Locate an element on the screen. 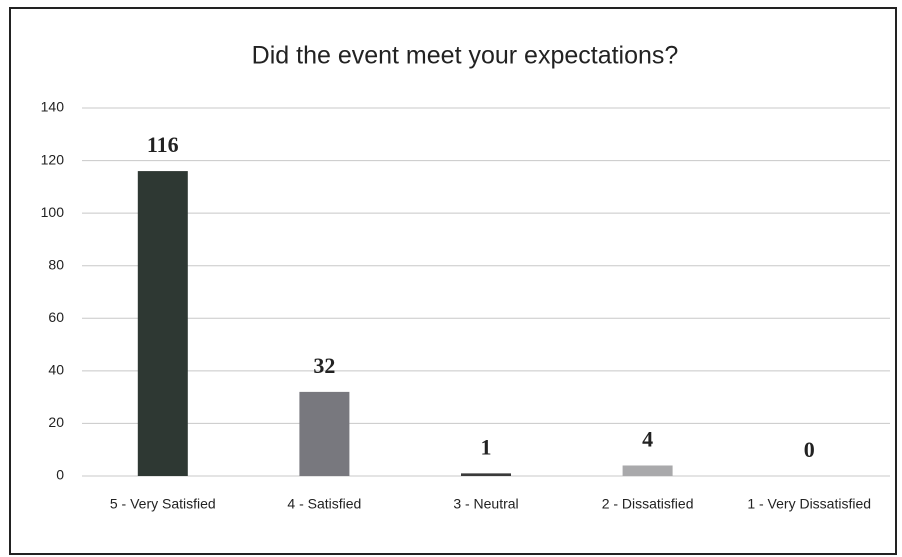 The width and height of the screenshot is (902, 557). y-tick-label: 120 is located at coordinates (53, 159).